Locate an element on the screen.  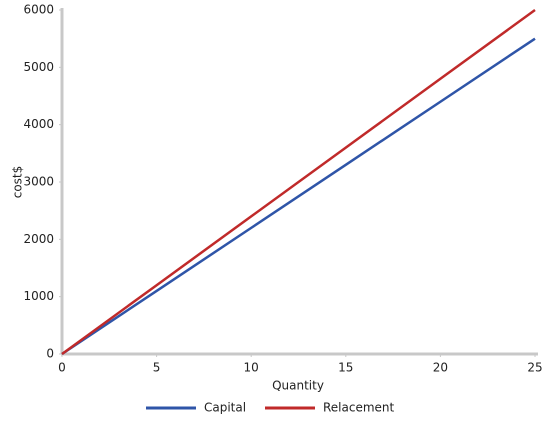
x-axis-label: Quantity is located at coordinates (298, 386).